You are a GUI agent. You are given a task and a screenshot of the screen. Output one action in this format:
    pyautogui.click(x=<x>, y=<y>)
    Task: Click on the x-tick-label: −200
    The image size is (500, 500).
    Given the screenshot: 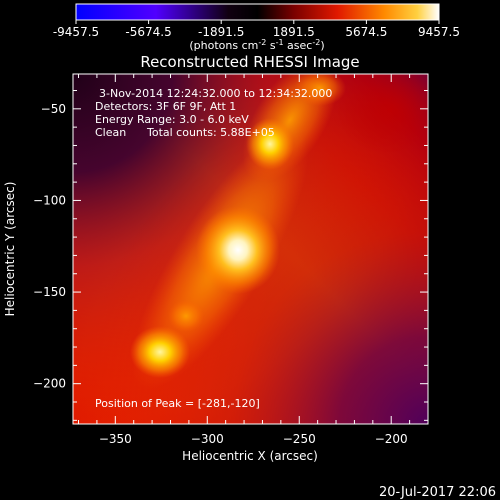 What is the action you would take?
    pyautogui.click(x=391, y=439)
    